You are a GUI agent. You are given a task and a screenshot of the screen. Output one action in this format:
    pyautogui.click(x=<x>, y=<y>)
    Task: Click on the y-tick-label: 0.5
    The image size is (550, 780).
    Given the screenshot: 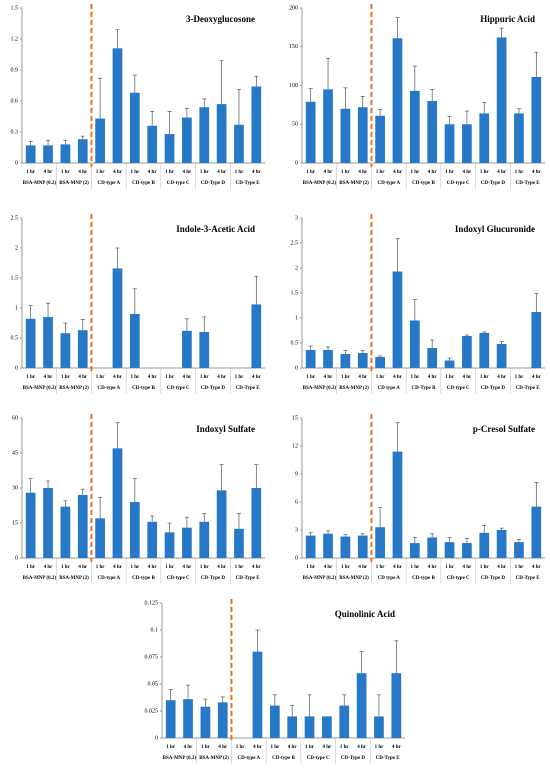 What is the action you would take?
    pyautogui.click(x=15, y=338)
    